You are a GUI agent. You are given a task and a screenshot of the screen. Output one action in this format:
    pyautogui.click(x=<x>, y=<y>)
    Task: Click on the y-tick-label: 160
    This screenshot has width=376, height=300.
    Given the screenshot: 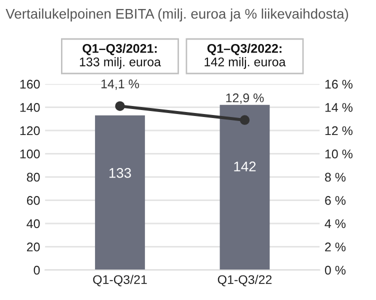 What is the action you would take?
    pyautogui.click(x=30, y=84)
    